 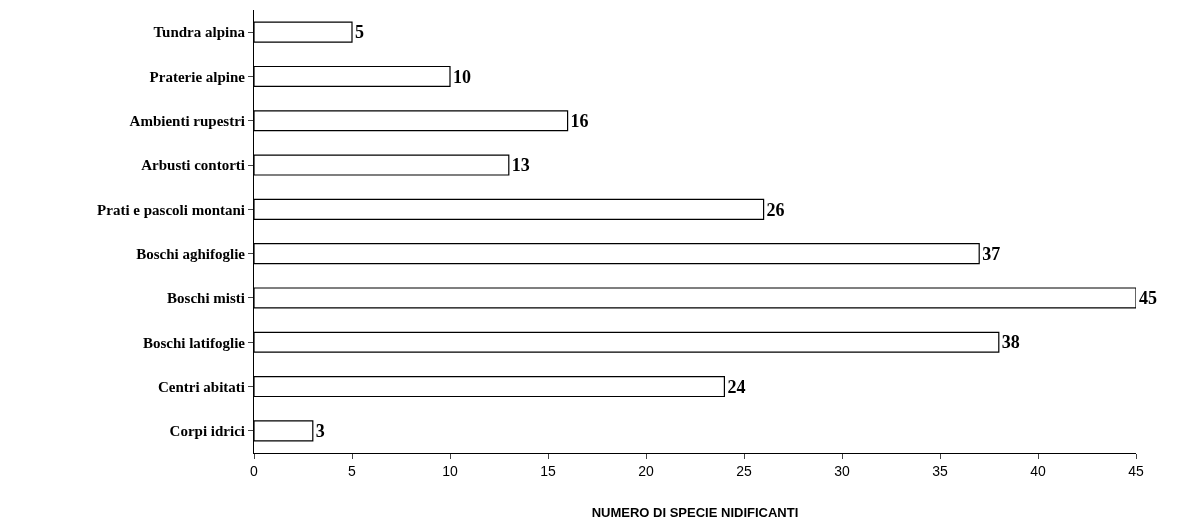 I want to click on x-tick-label: 5, so click(x=352, y=470).